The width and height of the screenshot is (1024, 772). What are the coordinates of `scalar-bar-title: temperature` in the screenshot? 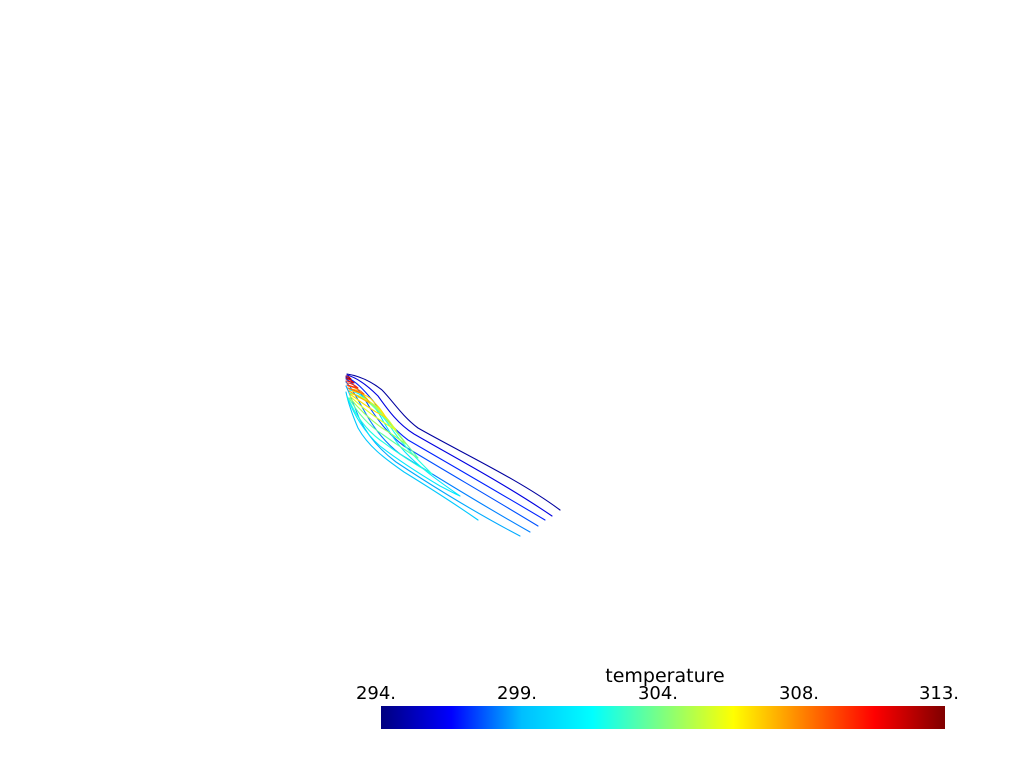 It's located at (665, 676).